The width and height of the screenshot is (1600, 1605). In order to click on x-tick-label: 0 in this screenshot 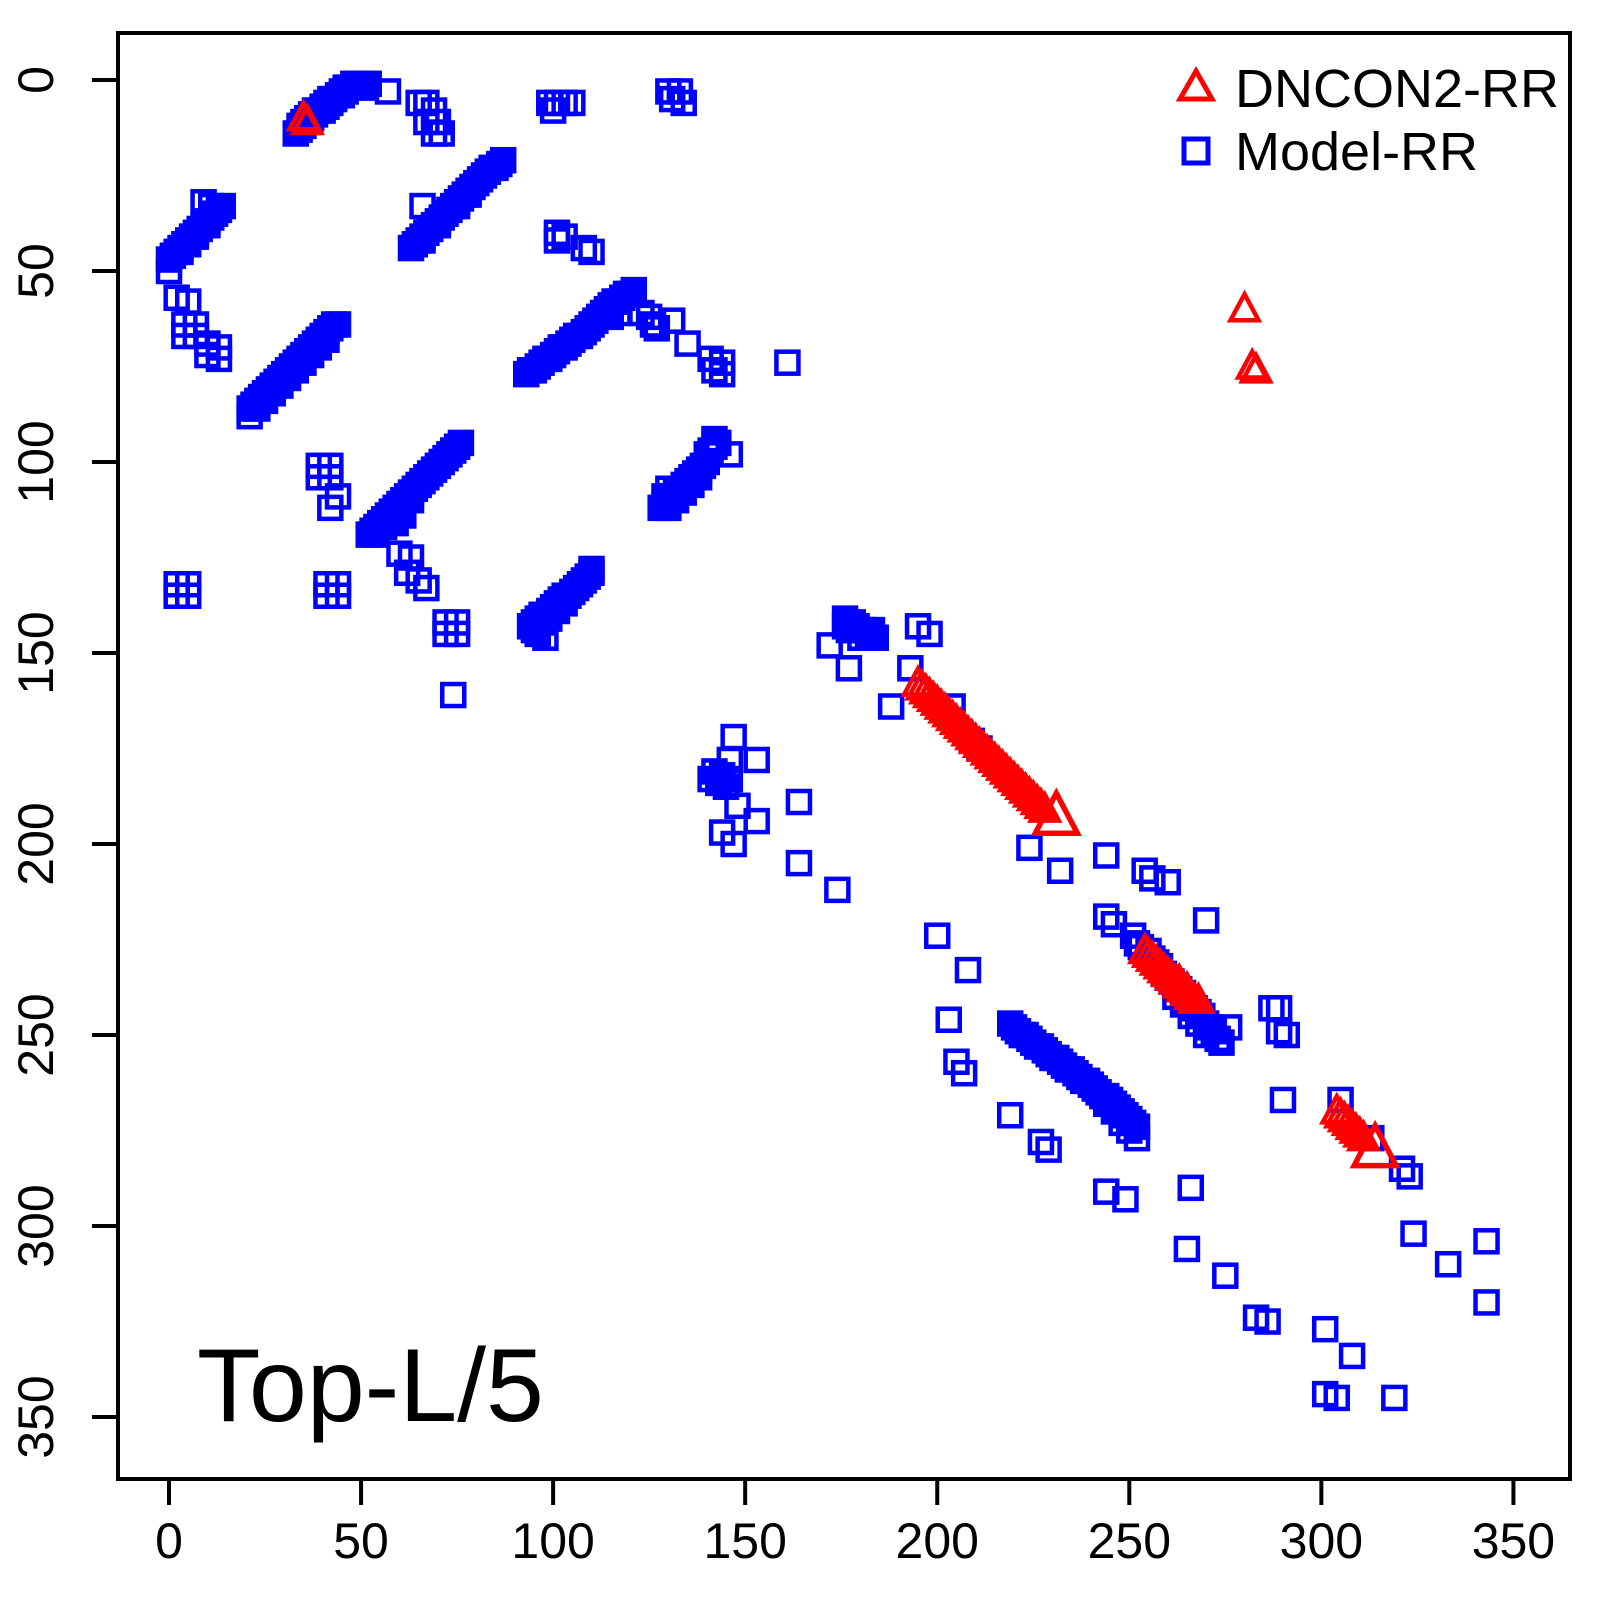, I will do `click(169, 1541)`.